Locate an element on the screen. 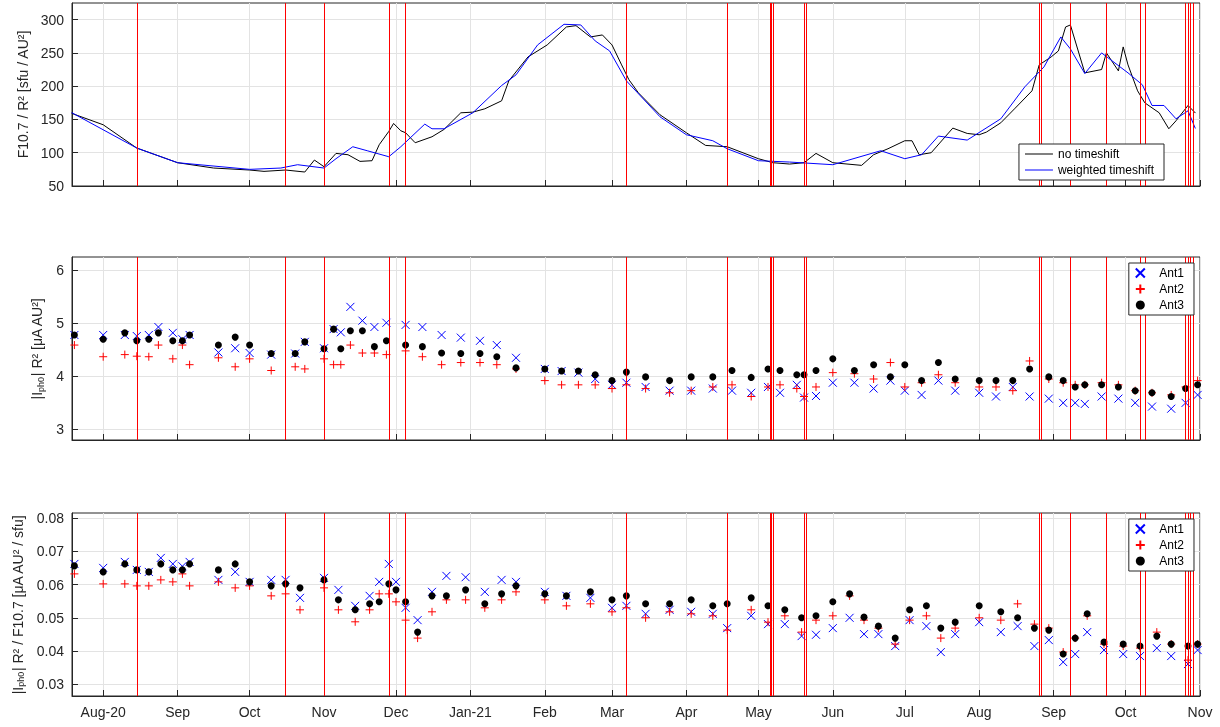 The width and height of the screenshot is (1220, 727). x-tick-label: Mar is located at coordinates (612, 712).